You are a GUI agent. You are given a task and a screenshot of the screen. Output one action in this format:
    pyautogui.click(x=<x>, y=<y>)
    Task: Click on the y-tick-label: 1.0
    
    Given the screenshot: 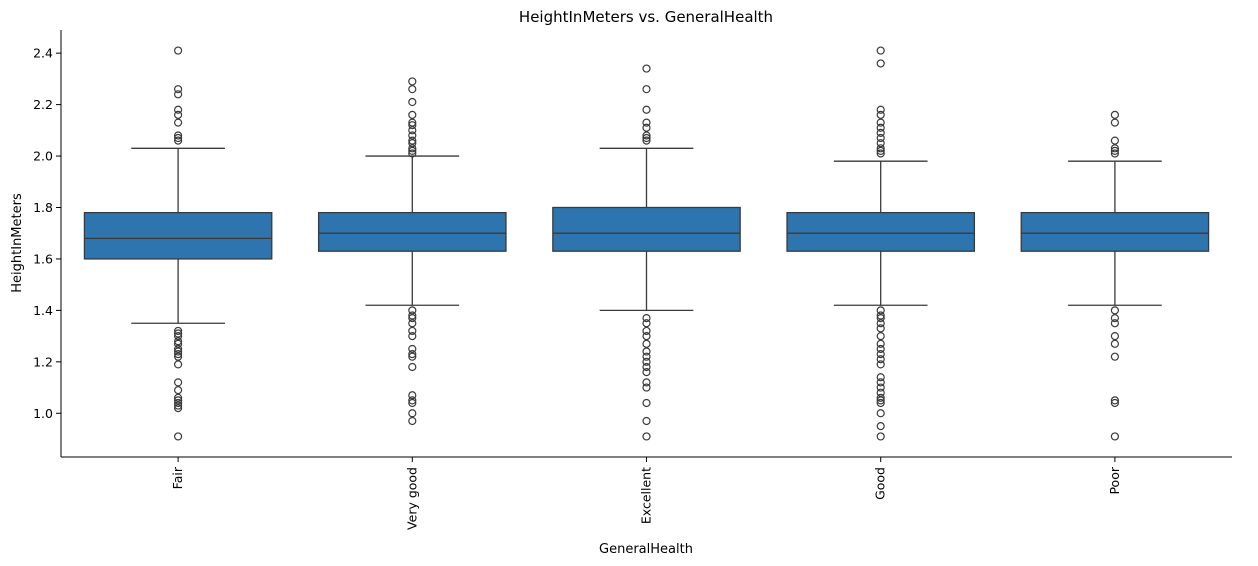 What is the action you would take?
    pyautogui.click(x=43, y=413)
    